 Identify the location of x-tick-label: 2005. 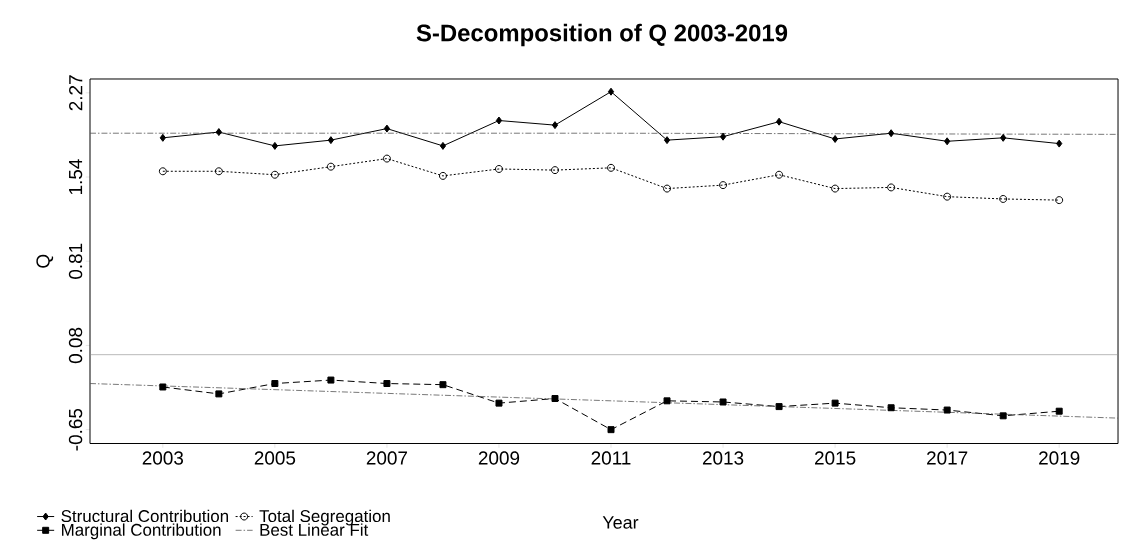
(275, 458).